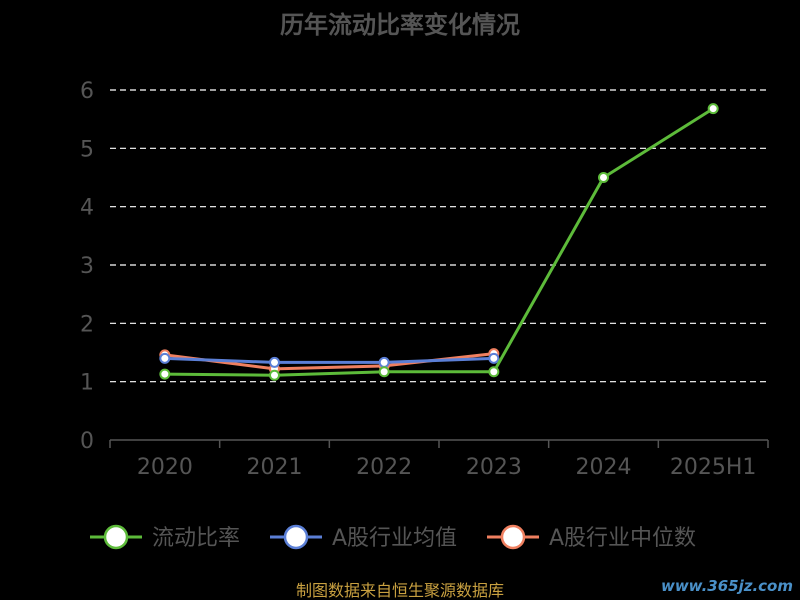 The image size is (800, 600). Describe the element at coordinates (494, 467) in the screenshot. I see `x-tick-label: 2023` at that location.